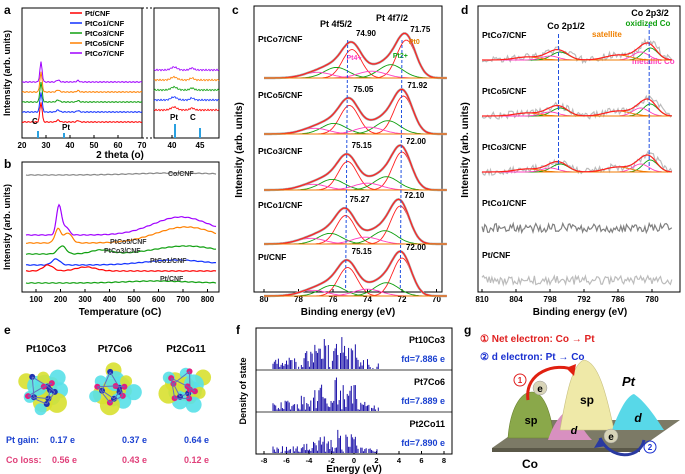 This screenshot has height=474, width=685. I want to click on panel-g-pt-d, so click(638, 412).